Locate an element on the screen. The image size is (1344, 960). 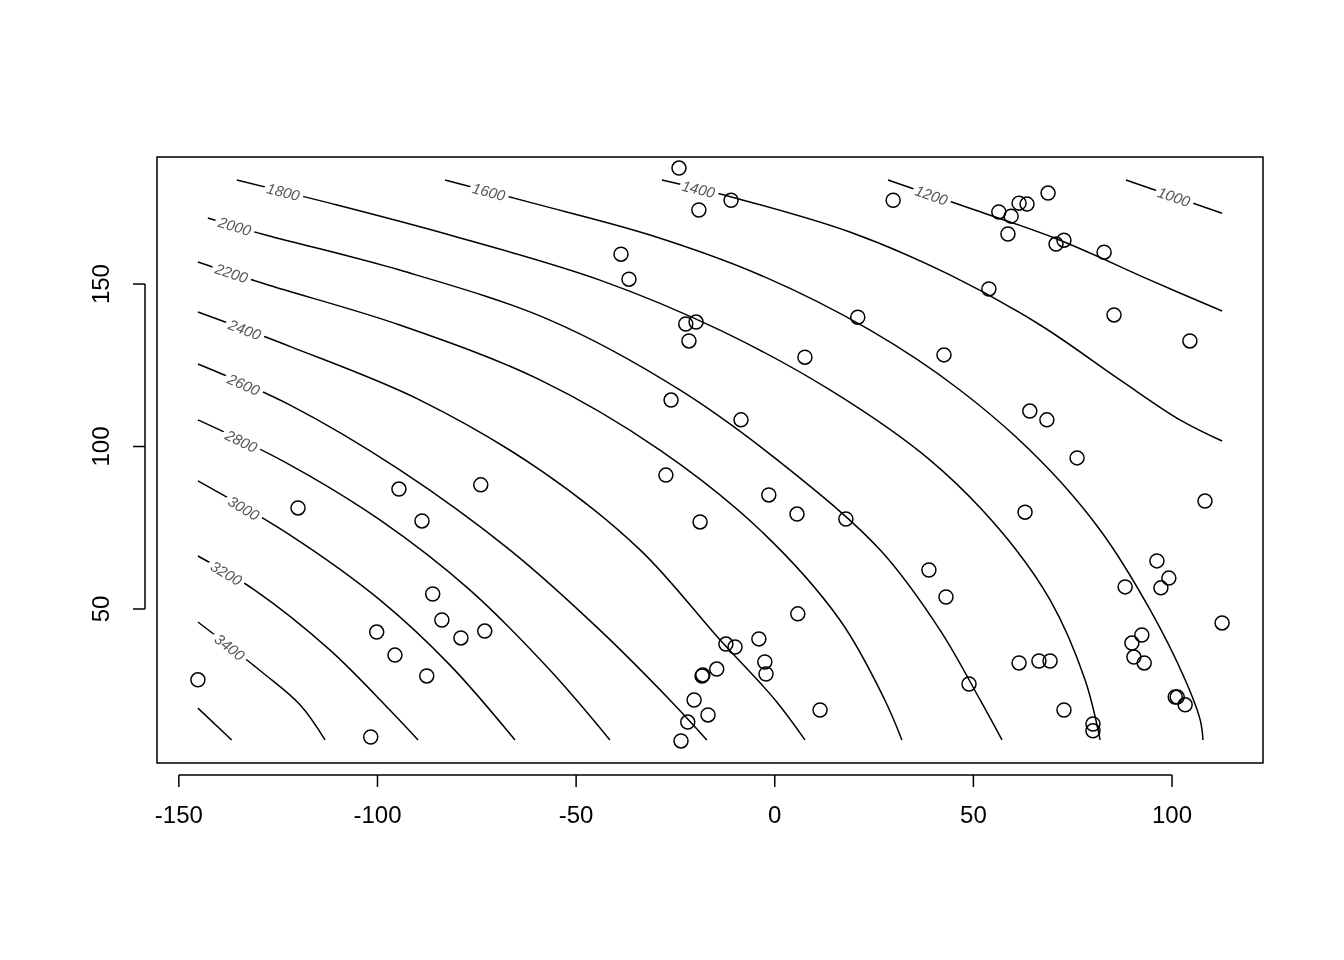
text: 2400 is located at coordinates (245, 329).